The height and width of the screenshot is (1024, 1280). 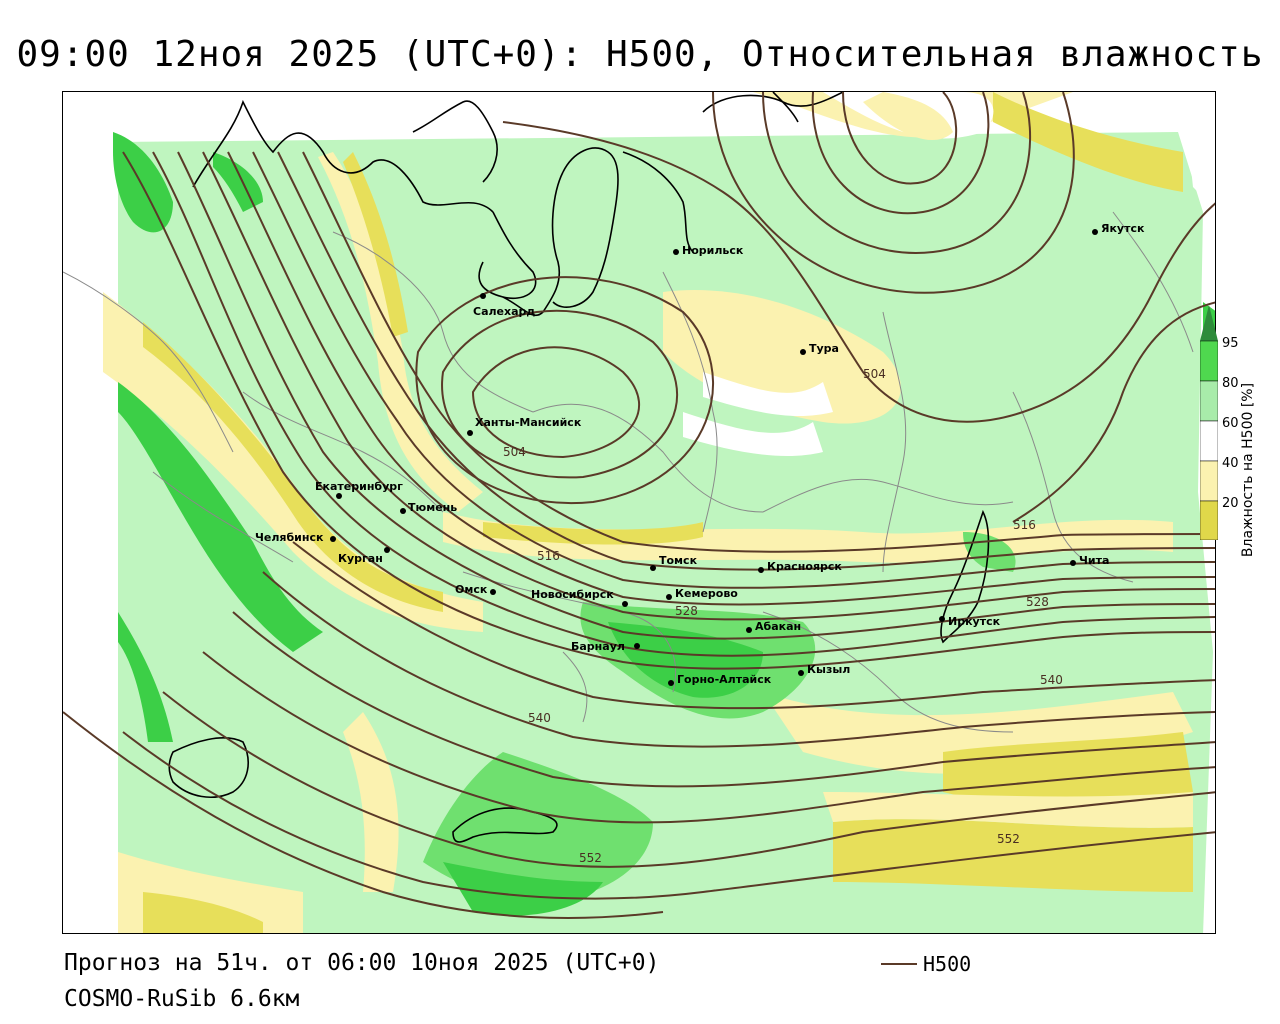 I want to click on city-gorno-altaysk: Горно-Алтайск, so click(x=720, y=679).